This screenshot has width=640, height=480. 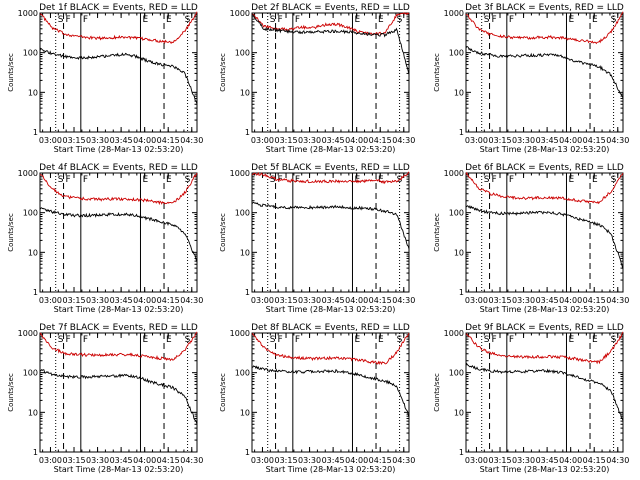 What do you see at coordinates (544, 348) in the screenshot?
I see `series-line-lld` at bounding box center [544, 348].